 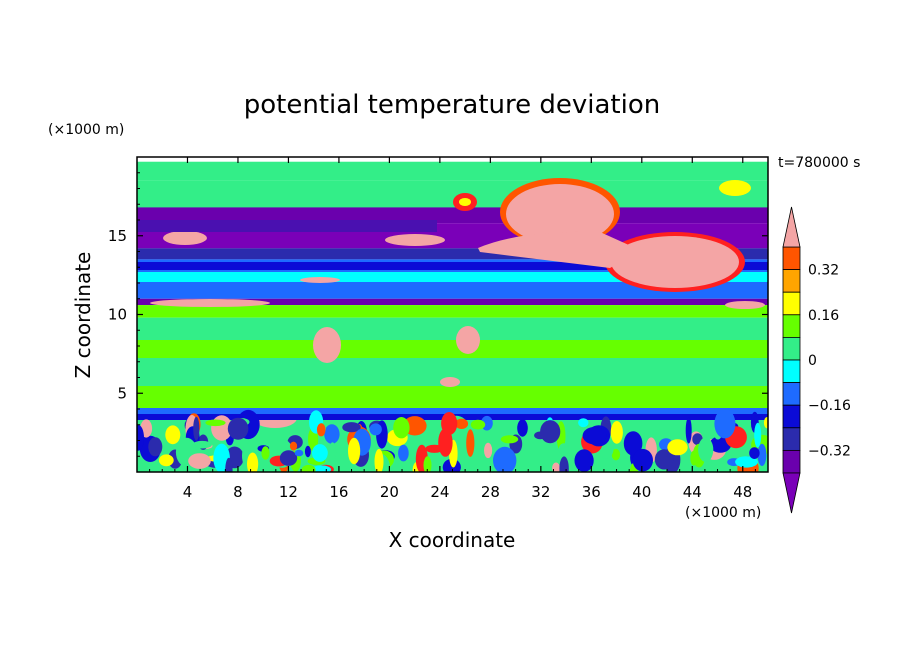 I want to click on x-tick-label: 32, so click(x=540, y=492).